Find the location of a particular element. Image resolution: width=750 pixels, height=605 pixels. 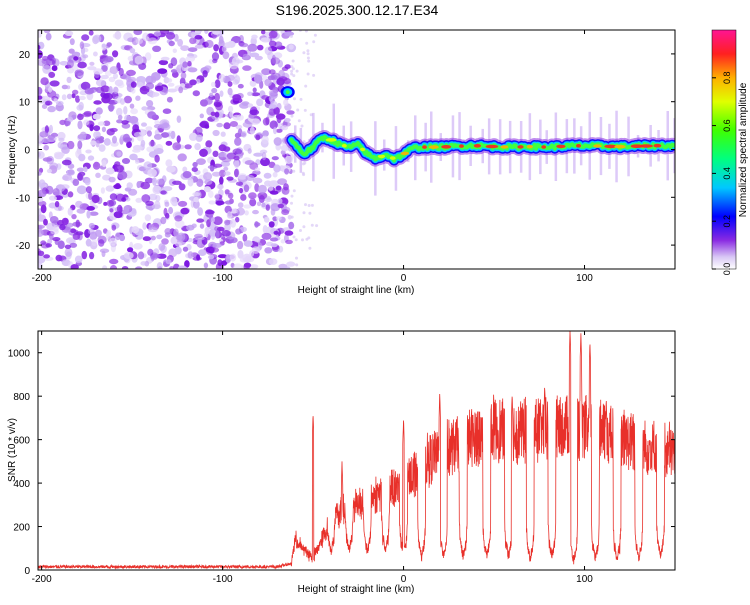

spectral-blob-center is located at coordinates (287, 92).